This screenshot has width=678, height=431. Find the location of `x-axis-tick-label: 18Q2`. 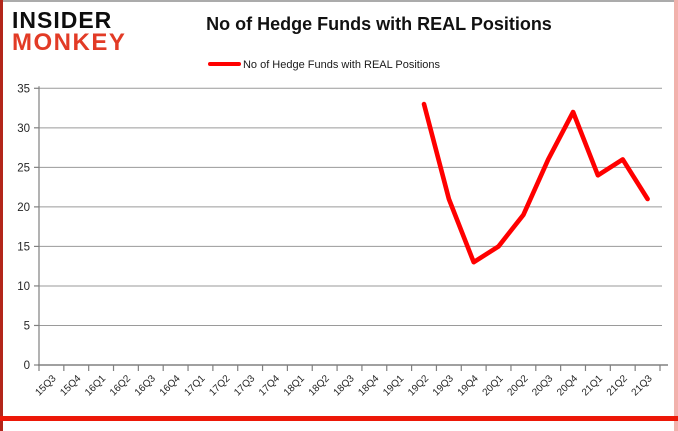

x-axis-tick-label: 18Q2 is located at coordinates (319, 385).